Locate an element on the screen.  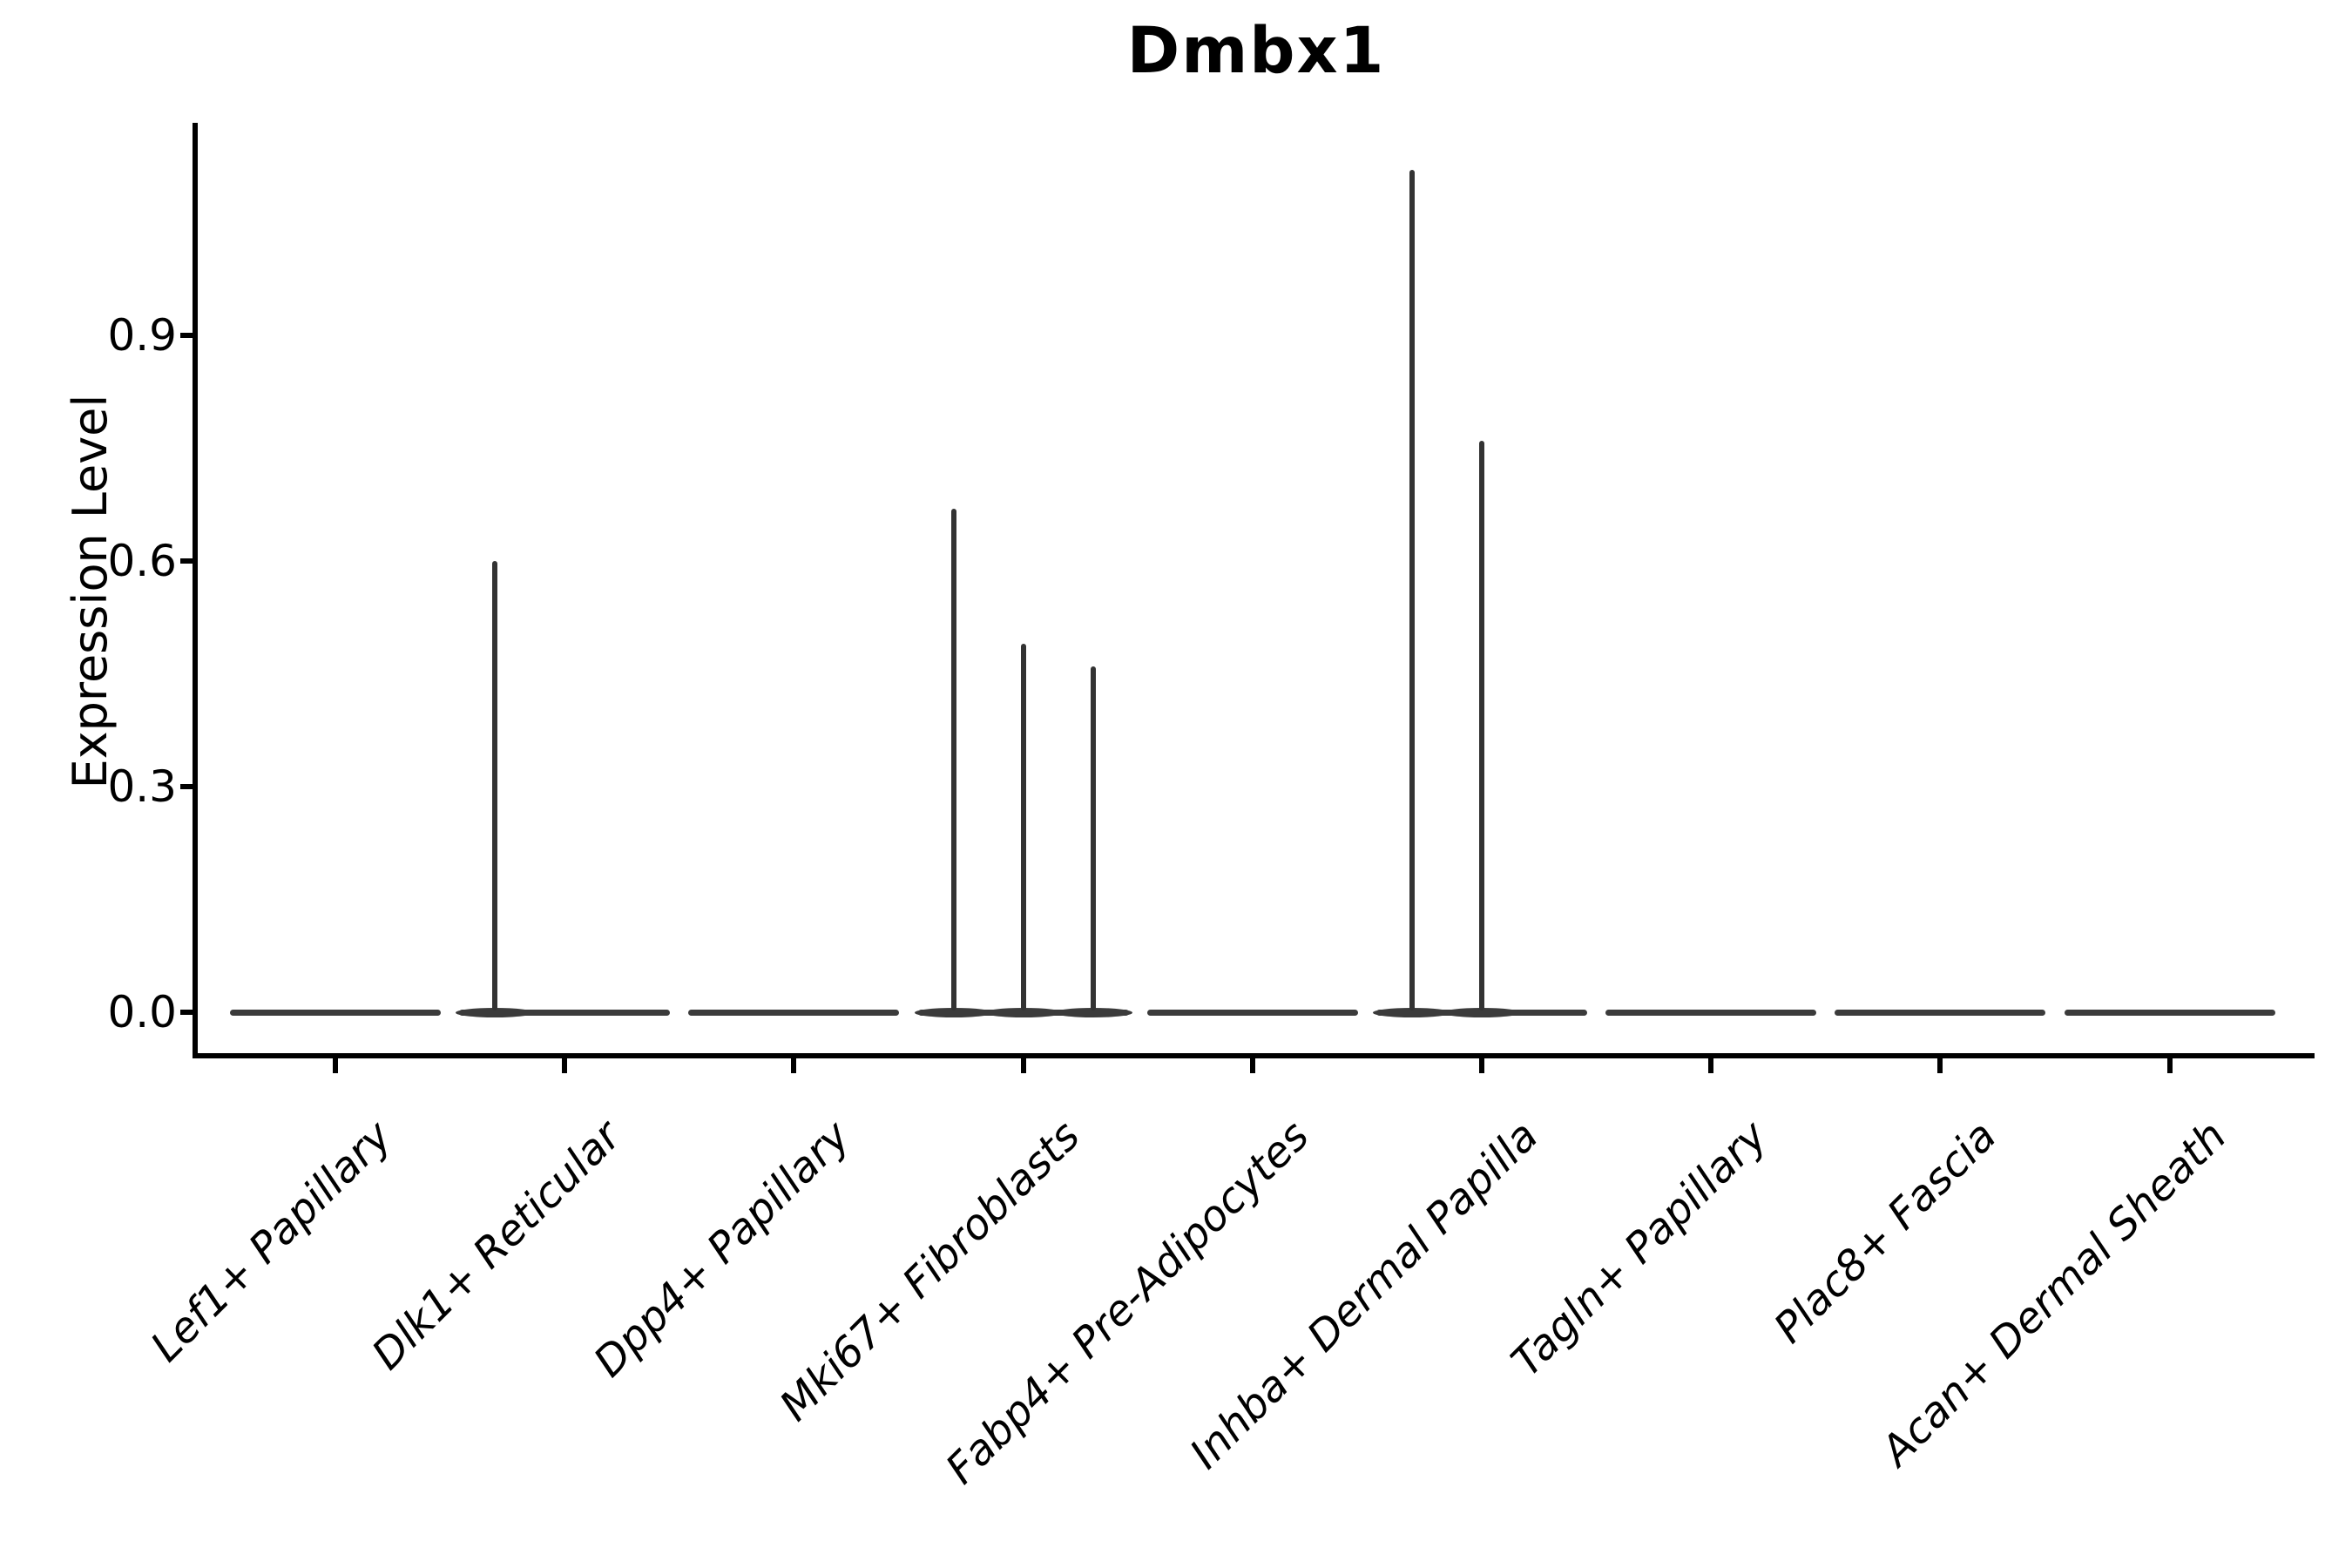
y-tick-label: 0.9 is located at coordinates (142, 336).